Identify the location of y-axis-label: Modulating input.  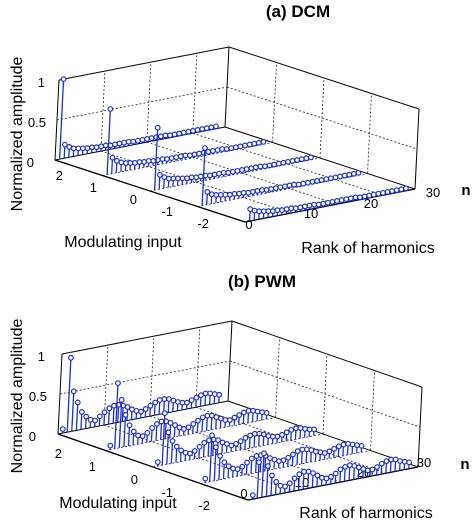
(118, 503).